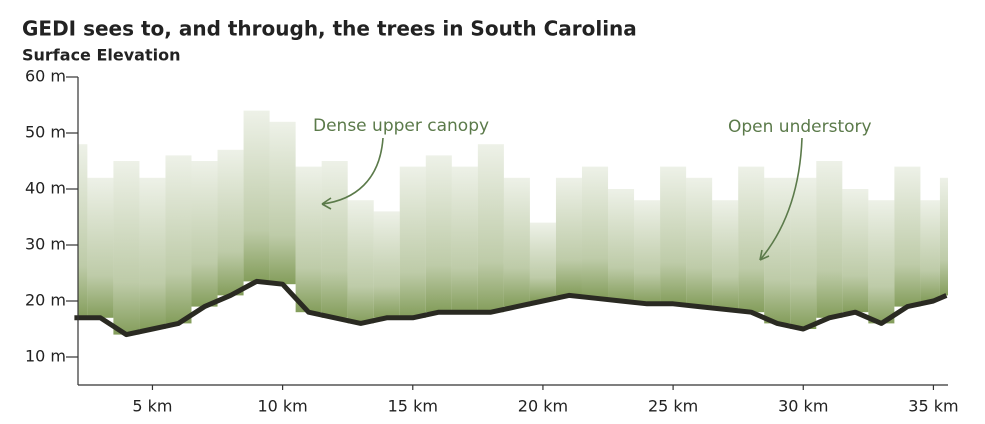 The height and width of the screenshot is (424, 985). Describe the element at coordinates (511, 308) in the screenshot. I see `ground-line` at that location.